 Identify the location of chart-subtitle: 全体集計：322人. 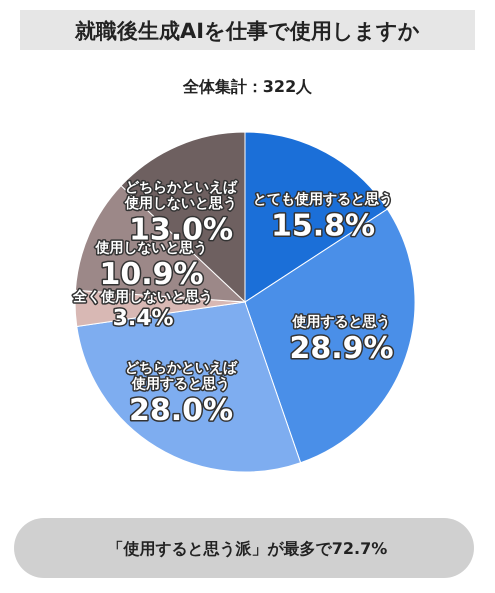
(248, 86).